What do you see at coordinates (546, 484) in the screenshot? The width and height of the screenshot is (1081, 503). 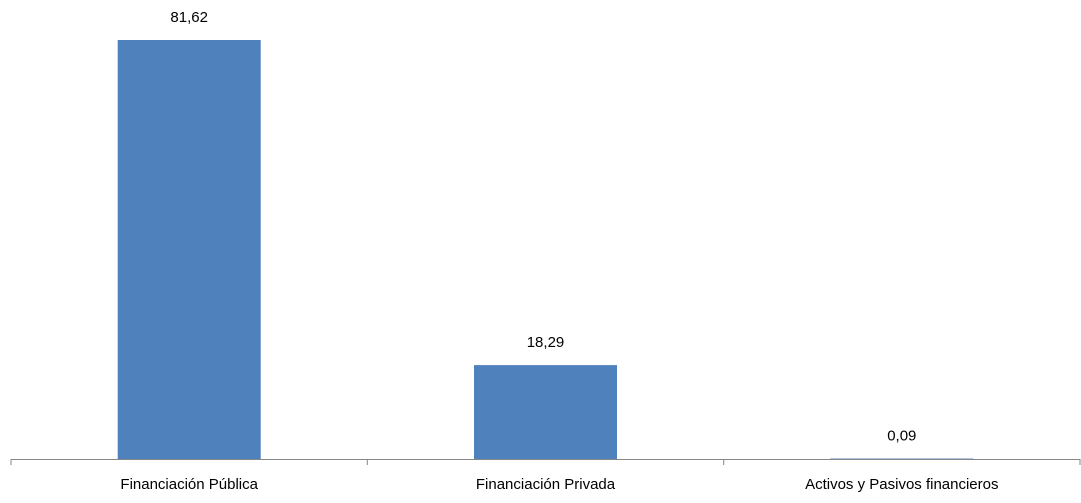 I see `category-label-2: Financiación Privada` at bounding box center [546, 484].